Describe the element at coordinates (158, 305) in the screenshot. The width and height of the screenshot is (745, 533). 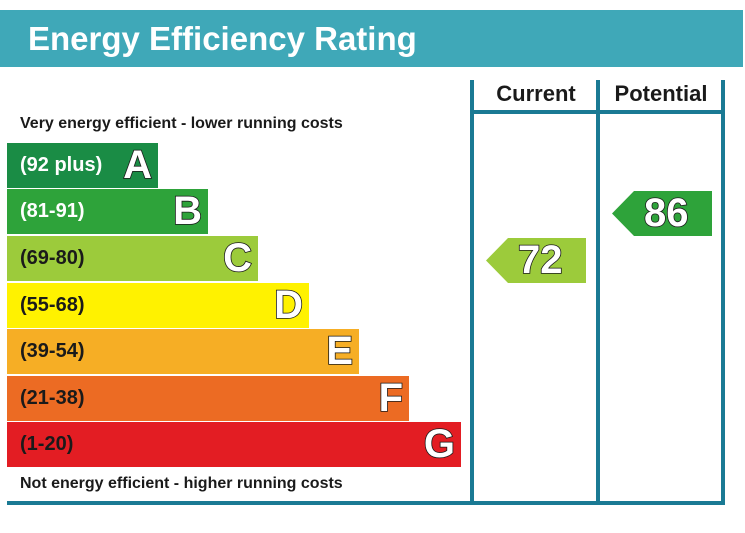
I see `band-d: (55-68) D` at that location.